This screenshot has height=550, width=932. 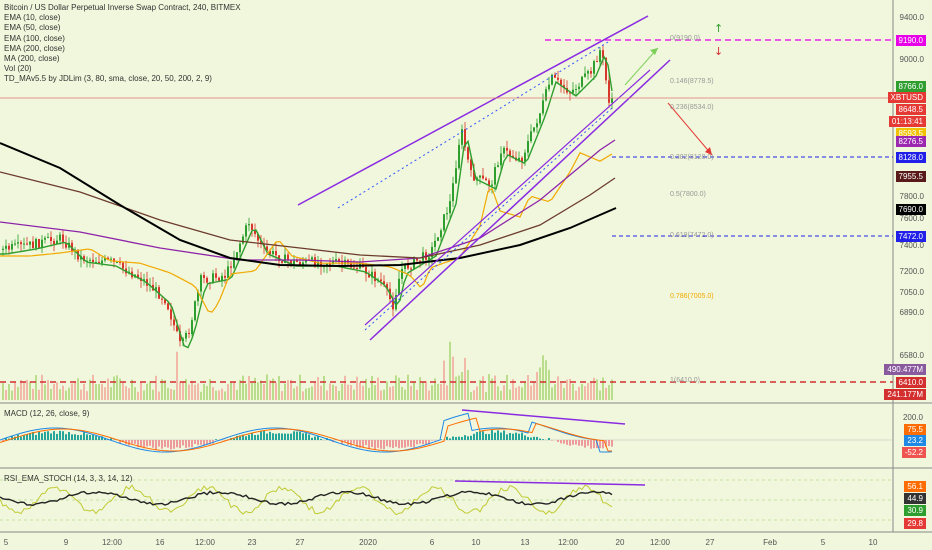 What do you see at coordinates (308, 201) in the screenshot?
I see `ema100-line` at bounding box center [308, 201].